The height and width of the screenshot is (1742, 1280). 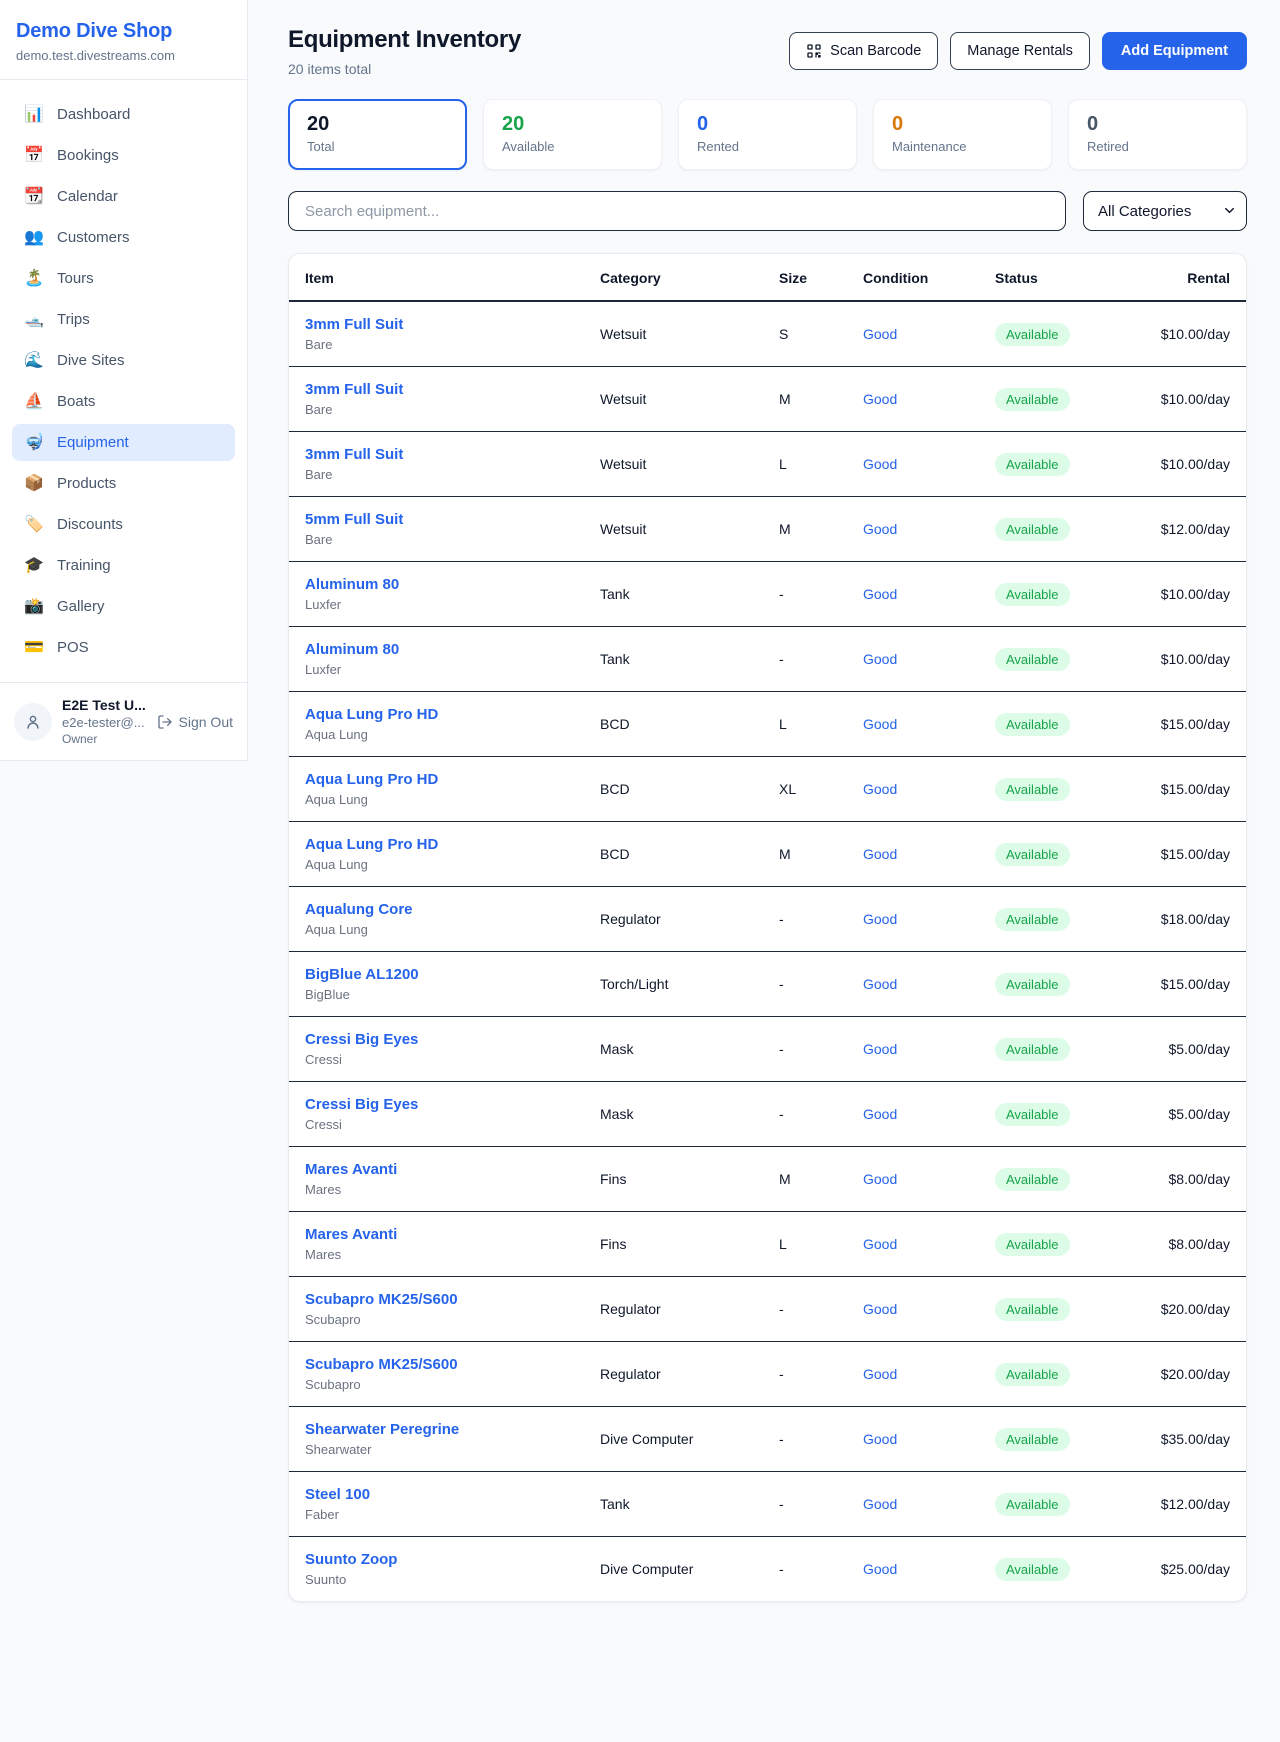 I want to click on sidebar-item-products: 📦 Products, so click(x=123, y=483).